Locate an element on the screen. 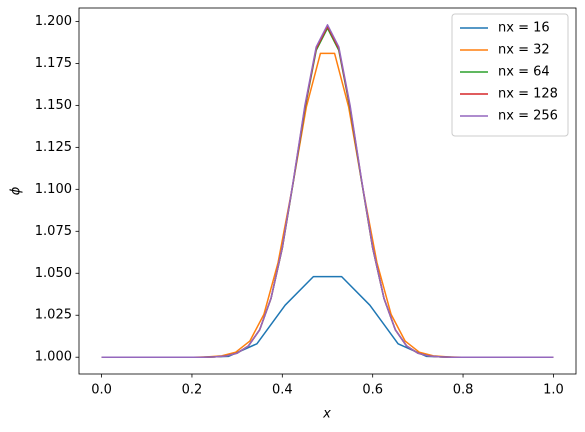  y-tick-label: 1.025 is located at coordinates (53, 315).